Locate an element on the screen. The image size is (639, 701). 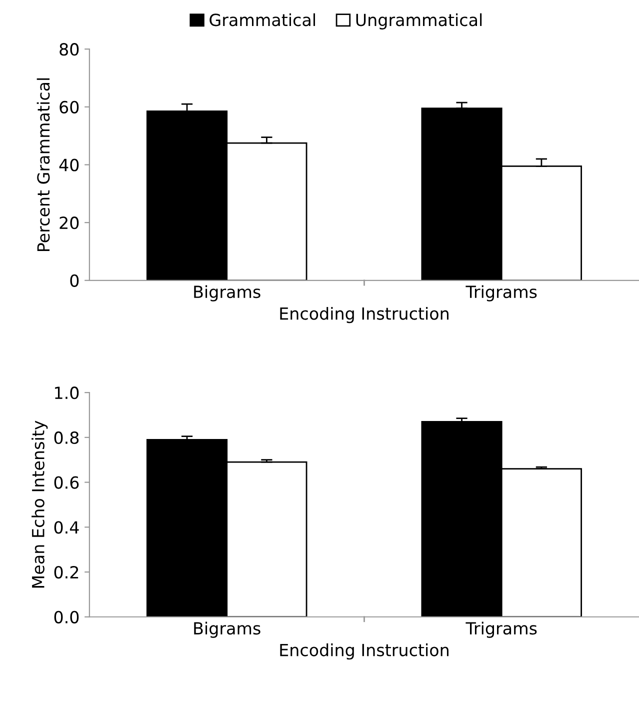
y-tick-label: 0.0 is located at coordinates (66, 617).